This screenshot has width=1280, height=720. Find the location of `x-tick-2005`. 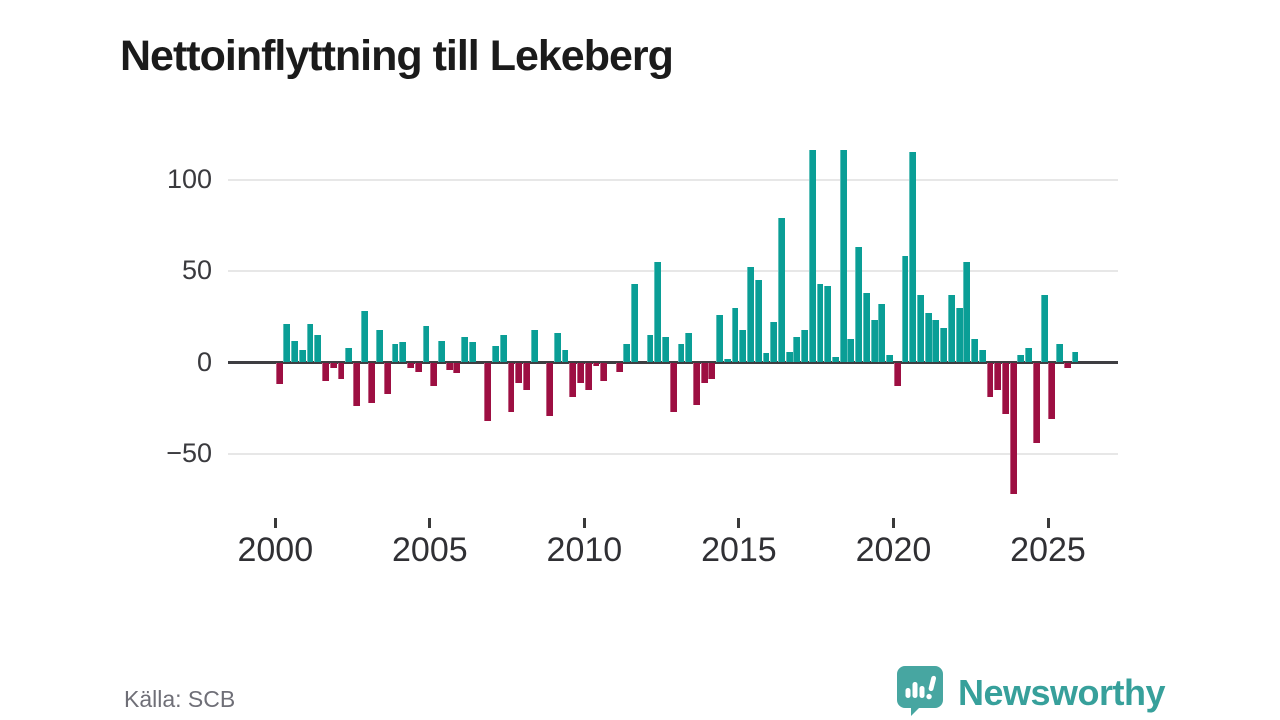

x-tick-2005 is located at coordinates (430, 523).